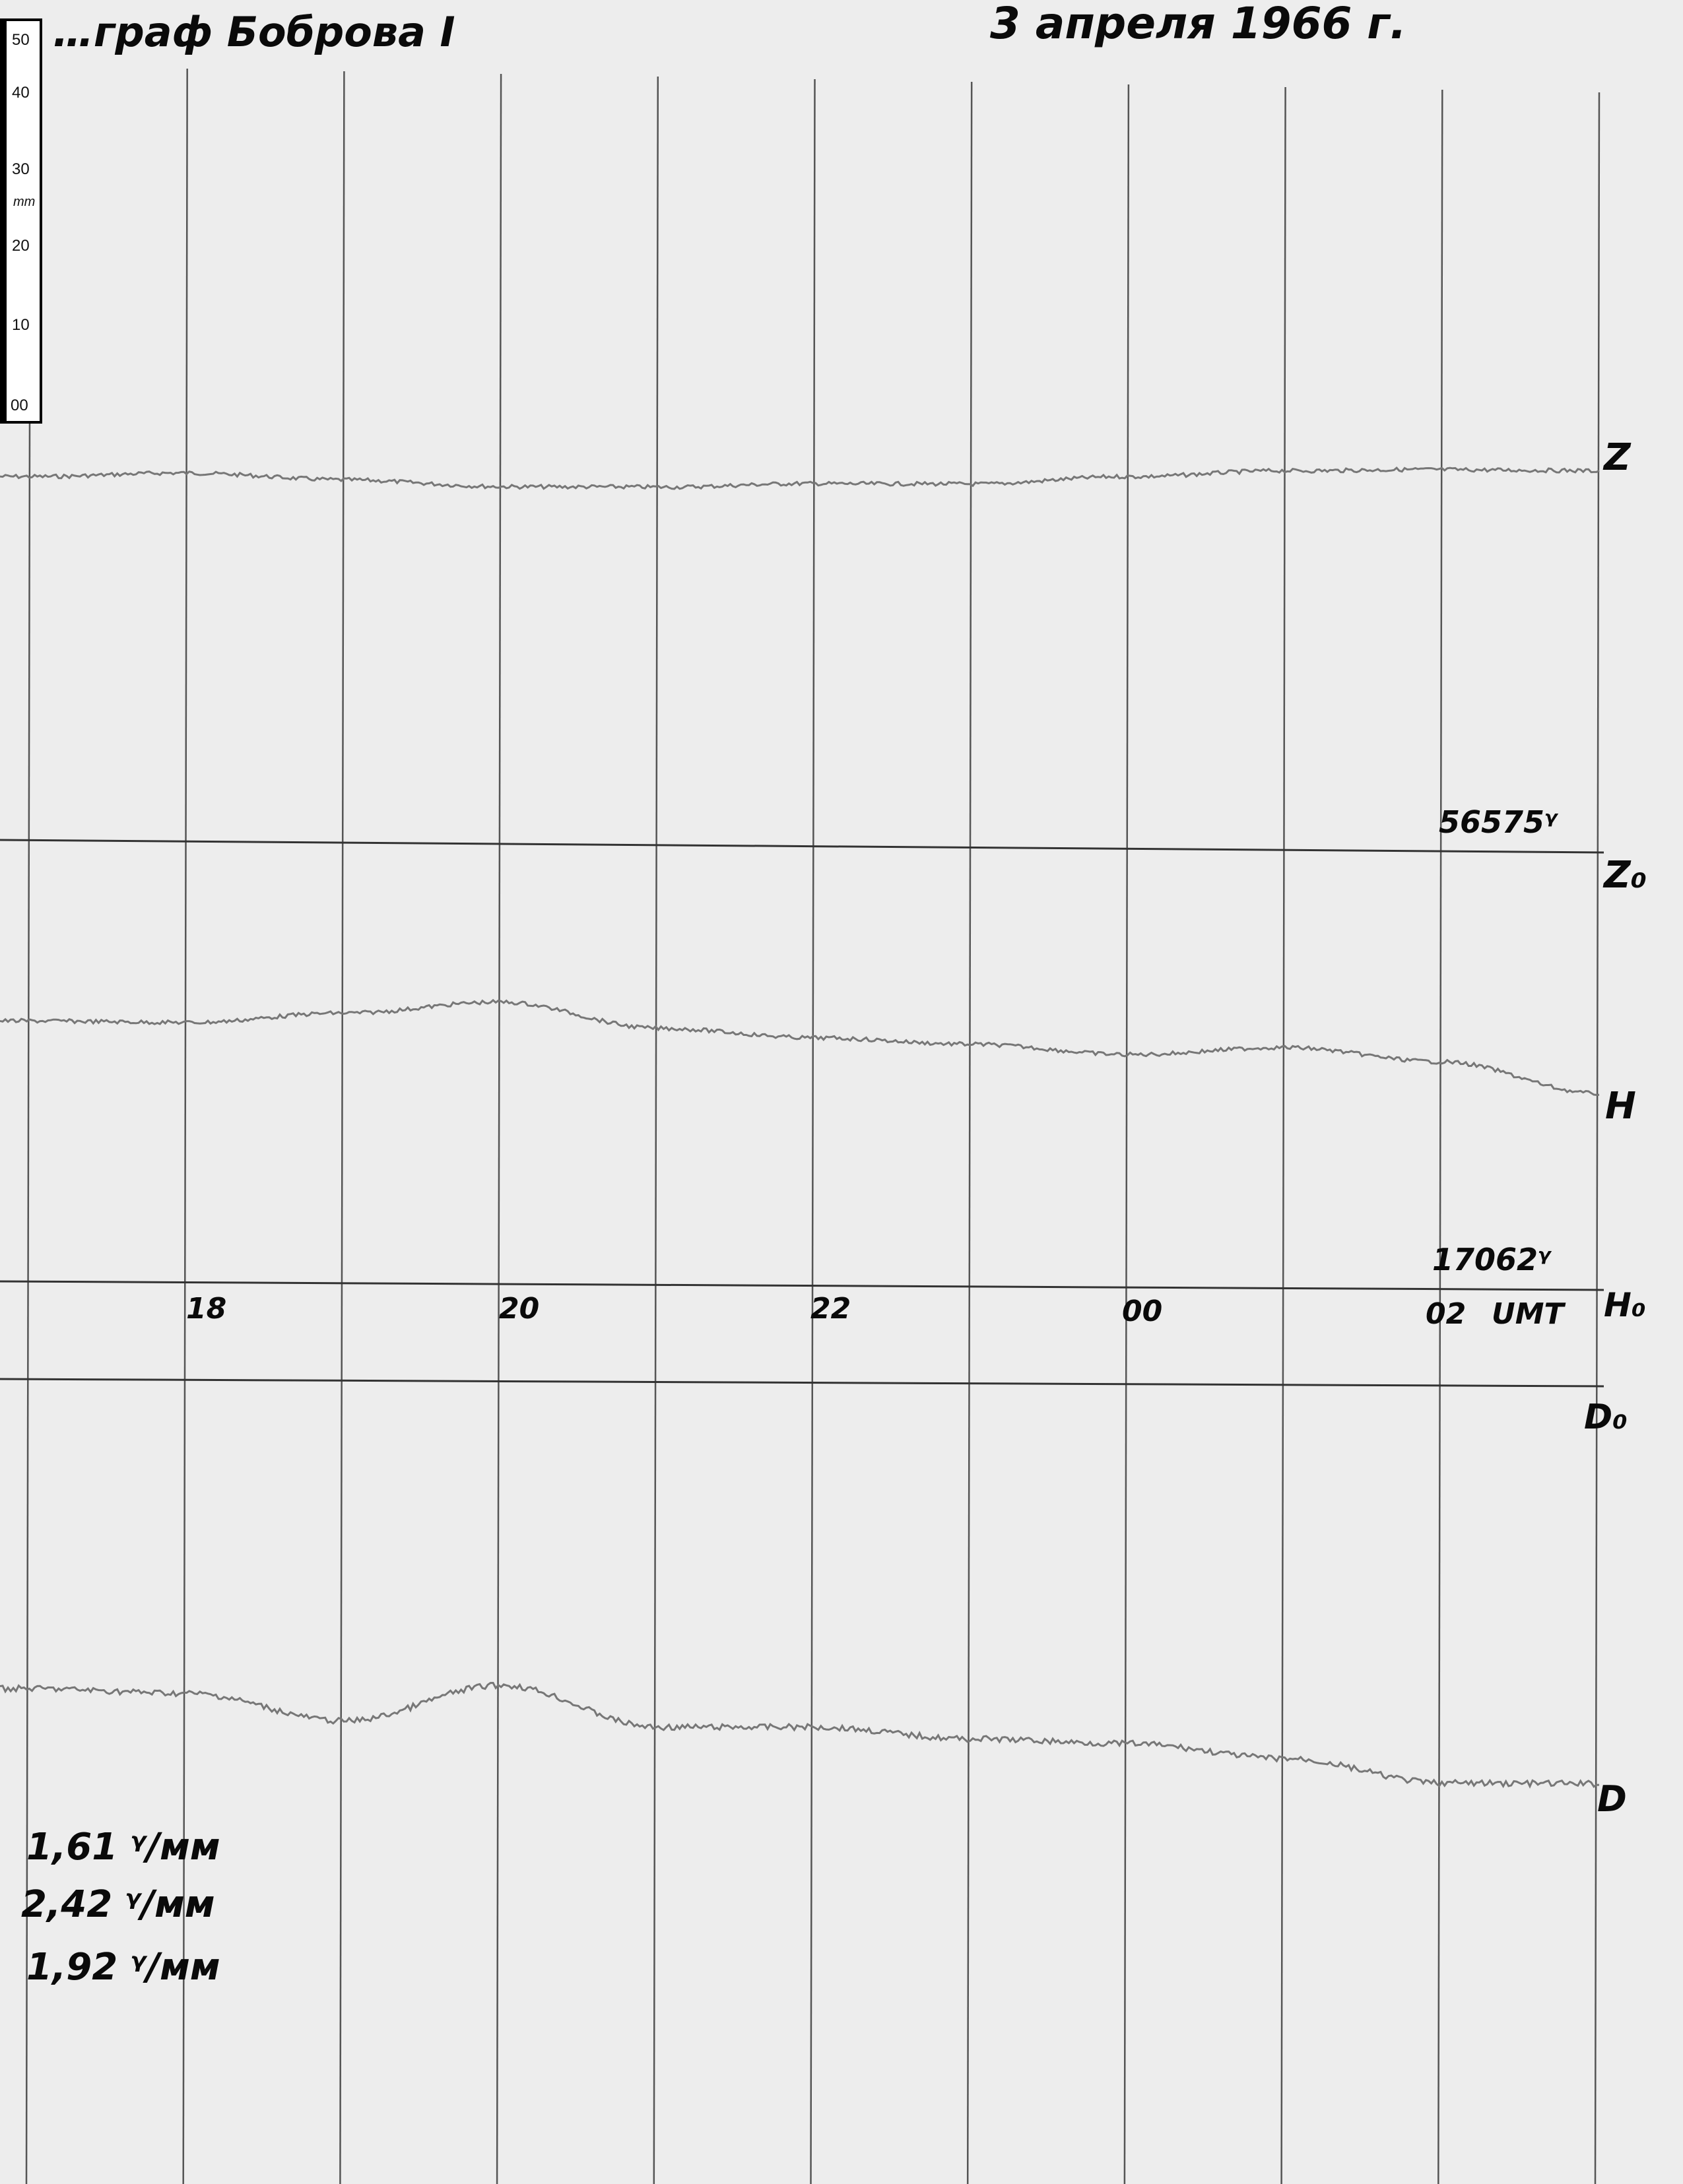 The height and width of the screenshot is (2184, 1683). Describe the element at coordinates (24, 202) in the screenshot. I see `ruler-unit: mm` at that location.